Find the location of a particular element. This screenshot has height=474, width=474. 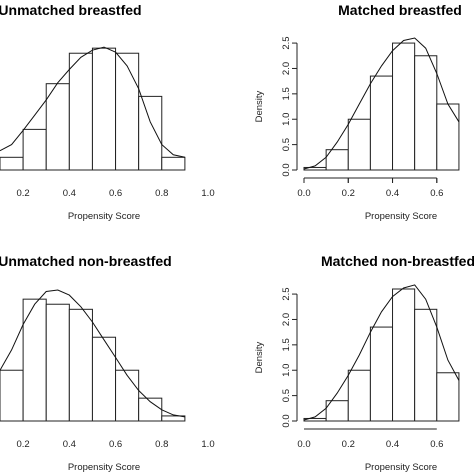

chart-title: Unmatched breastfed is located at coordinates (71, 10).